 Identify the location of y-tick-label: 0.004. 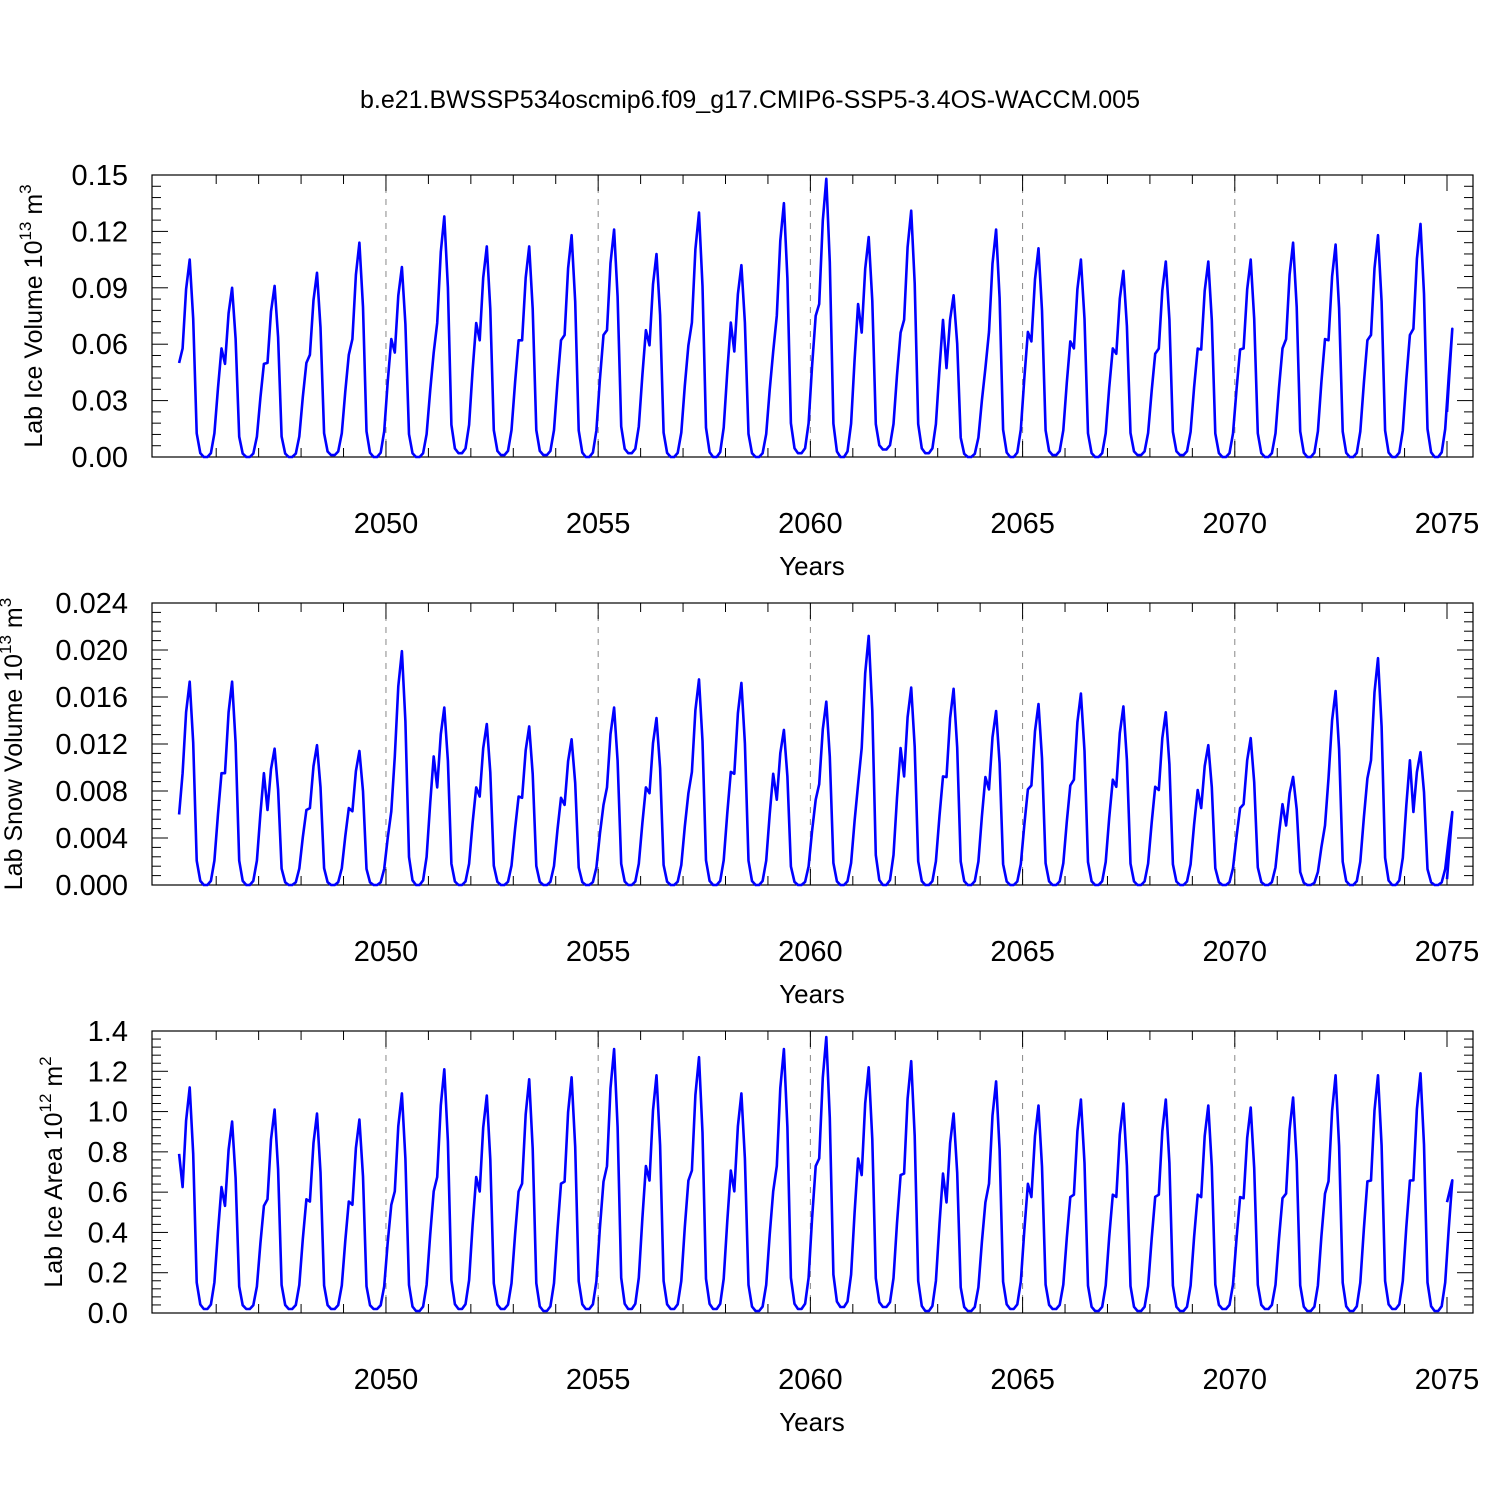
(91, 839).